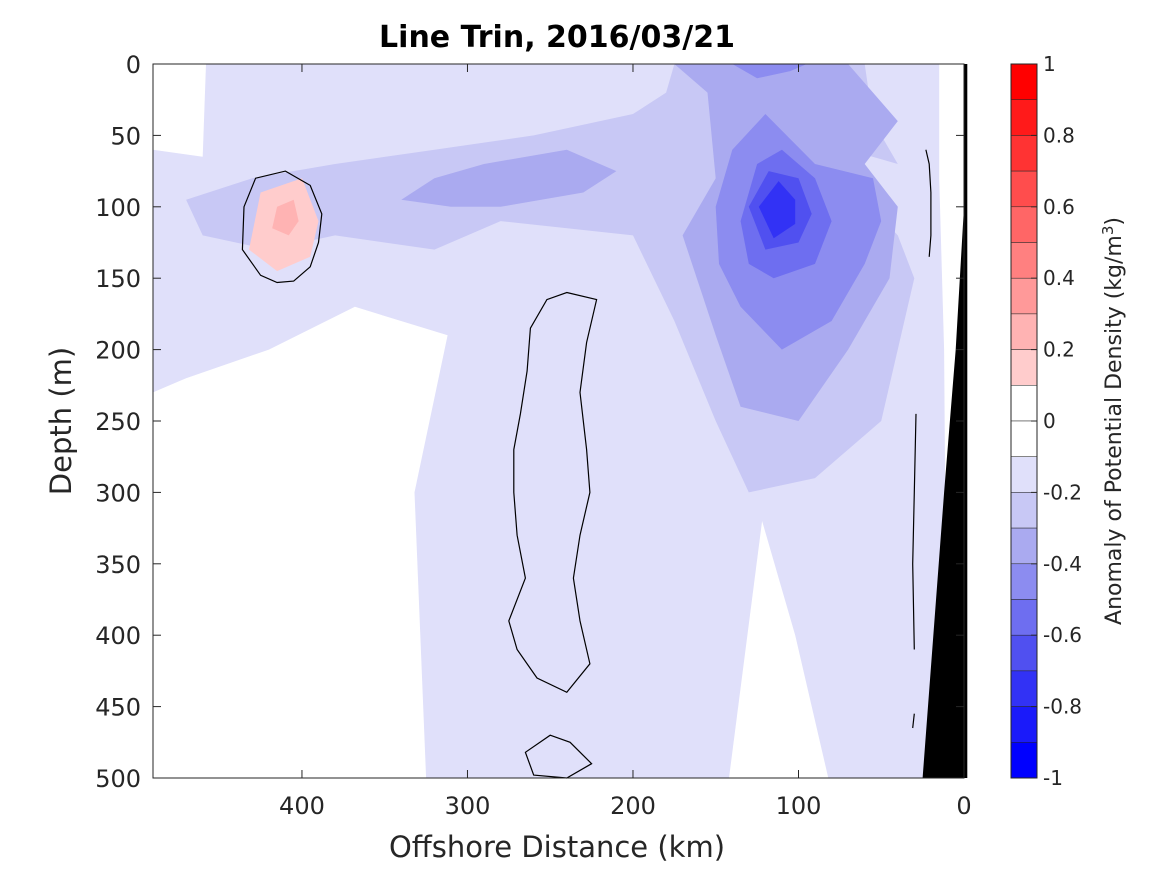 The image size is (1167, 875). What do you see at coordinates (118, 208) in the screenshot?
I see `y-tick-label: 100` at bounding box center [118, 208].